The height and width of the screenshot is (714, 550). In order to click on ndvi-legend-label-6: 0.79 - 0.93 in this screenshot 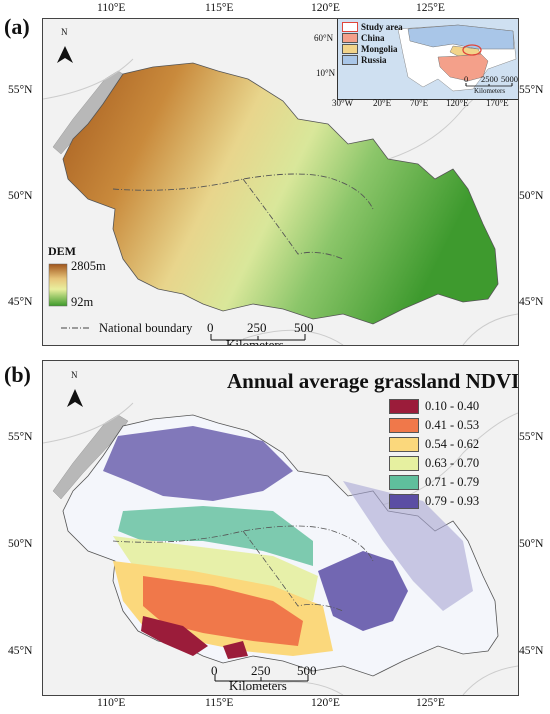, I will do `click(452, 501)`.